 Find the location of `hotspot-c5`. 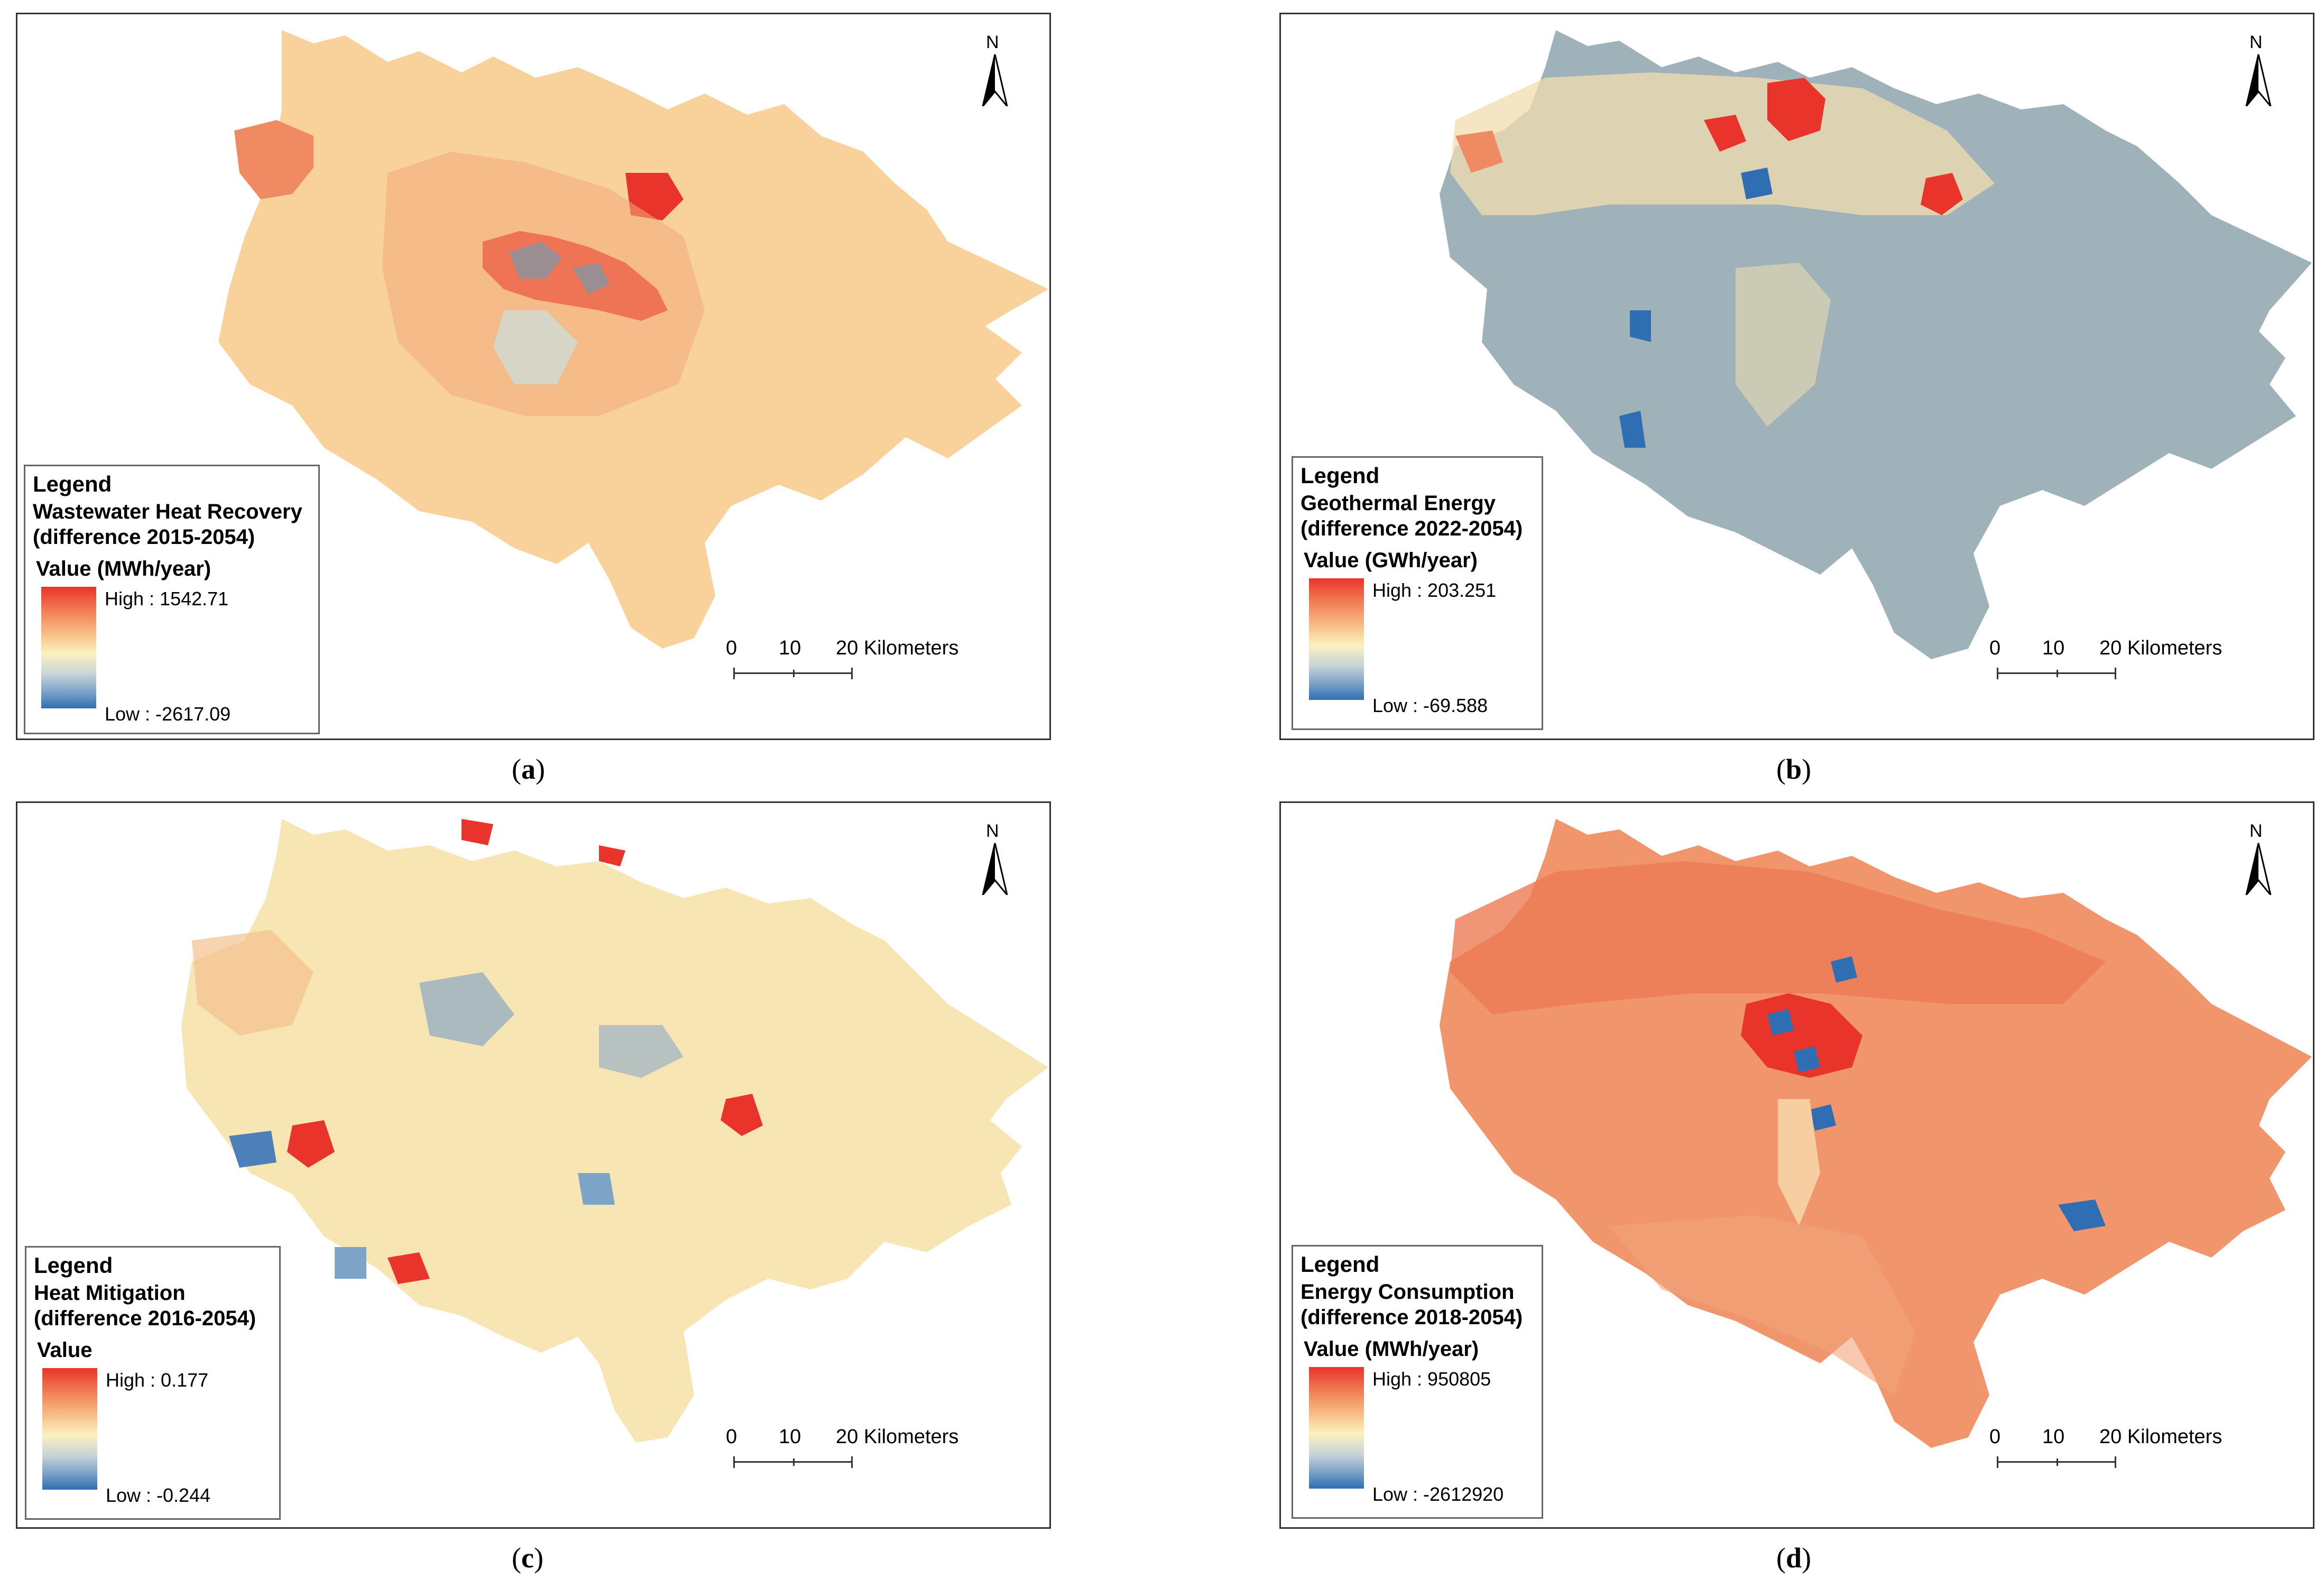

hotspot-c5 is located at coordinates (409, 1268).